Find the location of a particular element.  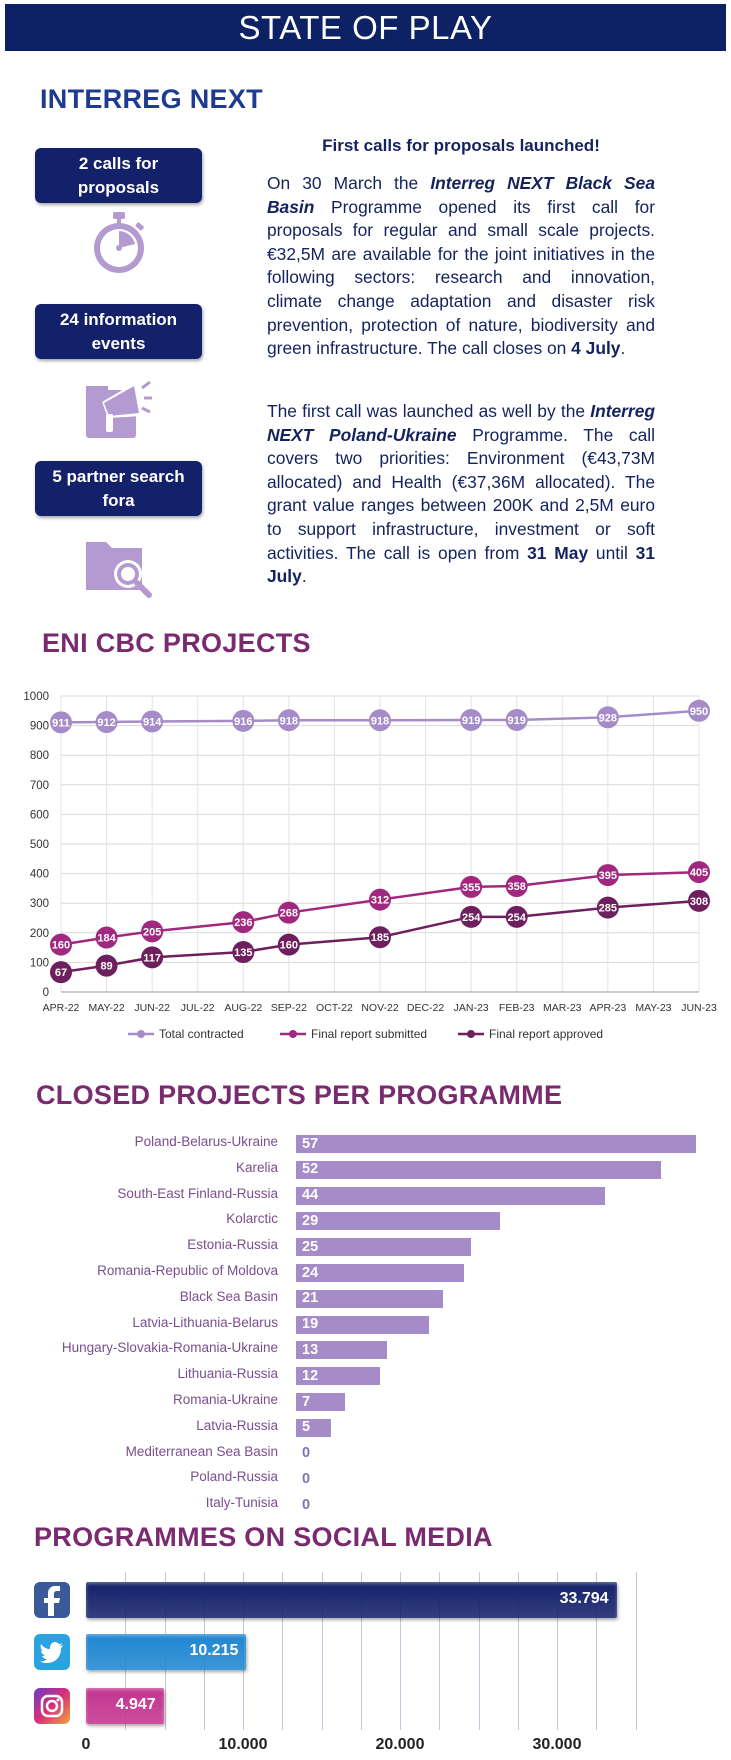

bar-category-label: Latvia-Lithuania-Belarus is located at coordinates (205, 1322).